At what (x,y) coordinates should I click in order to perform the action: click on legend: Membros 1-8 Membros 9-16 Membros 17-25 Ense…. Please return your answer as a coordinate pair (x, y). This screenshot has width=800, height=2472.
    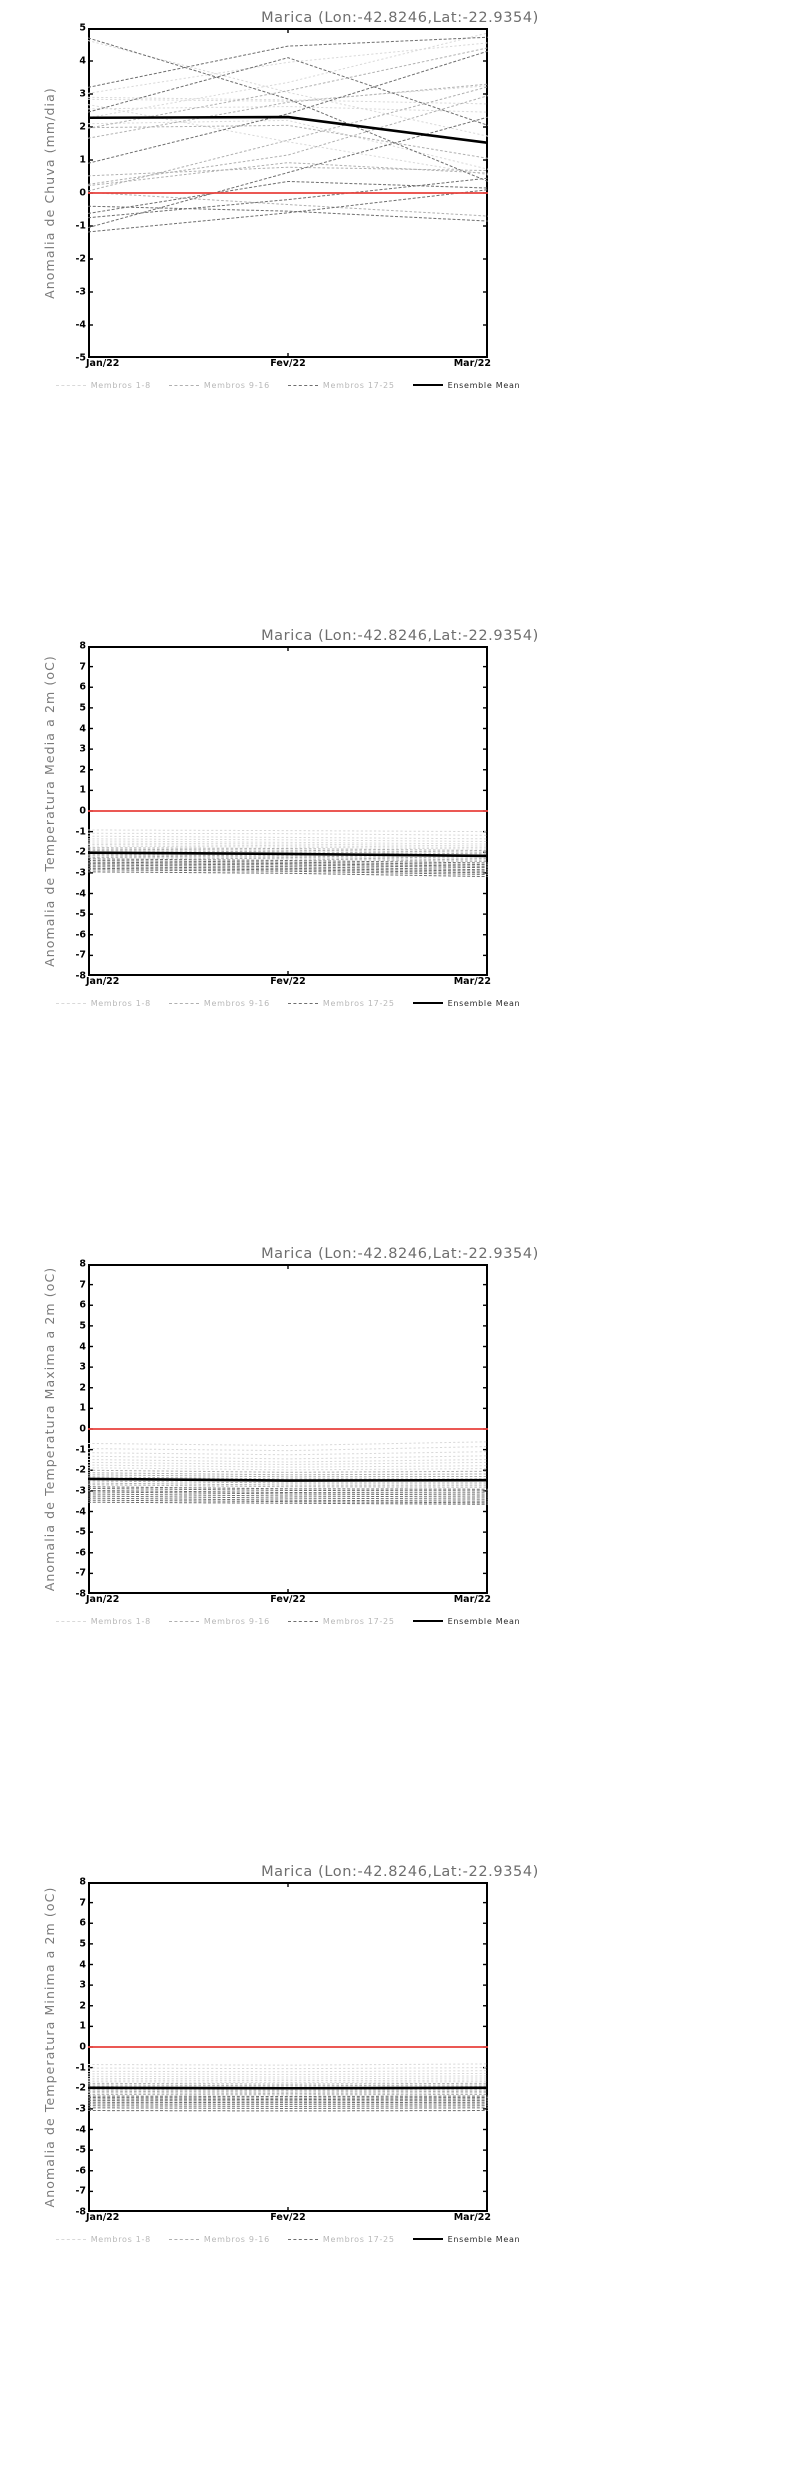
    Looking at the image, I should click on (287, 1621).